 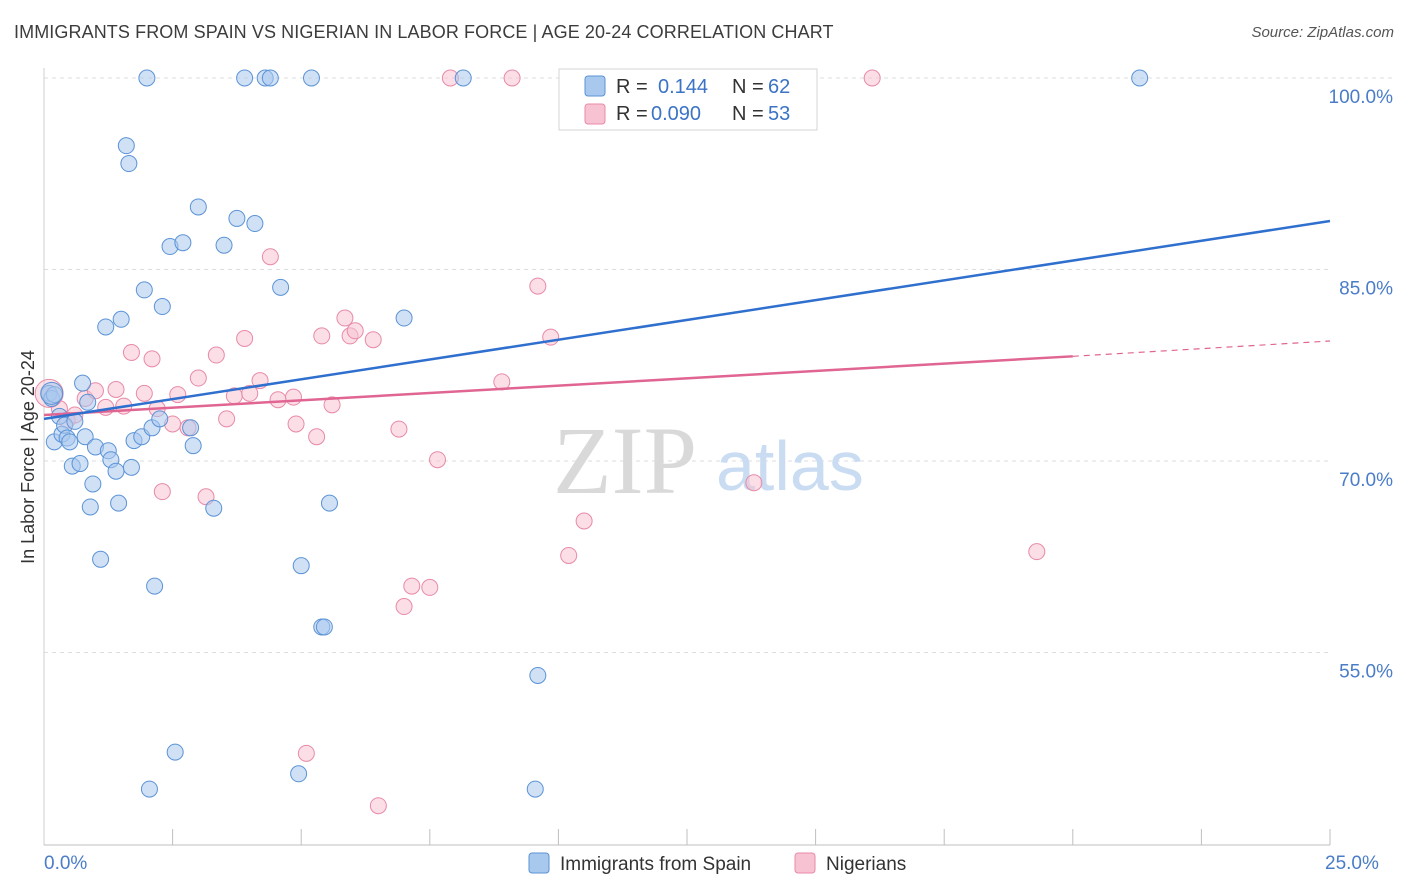 I want to click on watermark-atlas: atlas, so click(x=790, y=466).